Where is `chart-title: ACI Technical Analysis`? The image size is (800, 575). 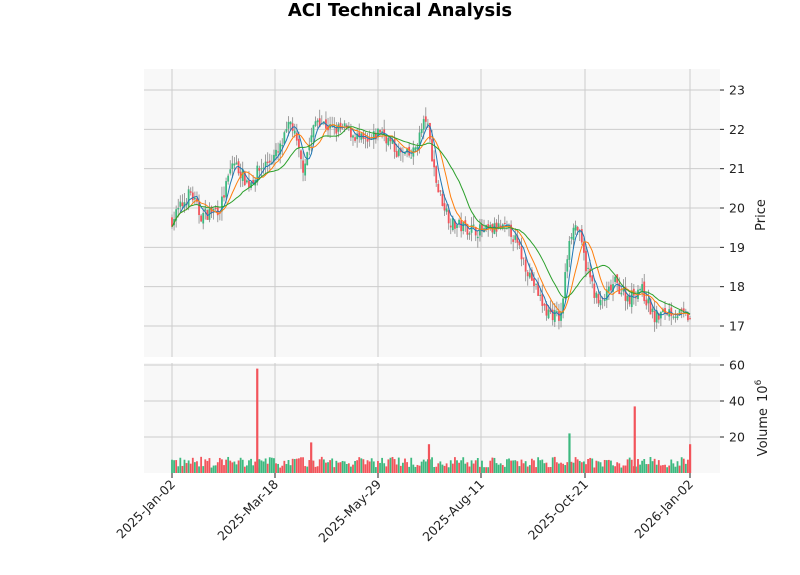
chart-title: ACI Technical Analysis is located at coordinates (400, 10).